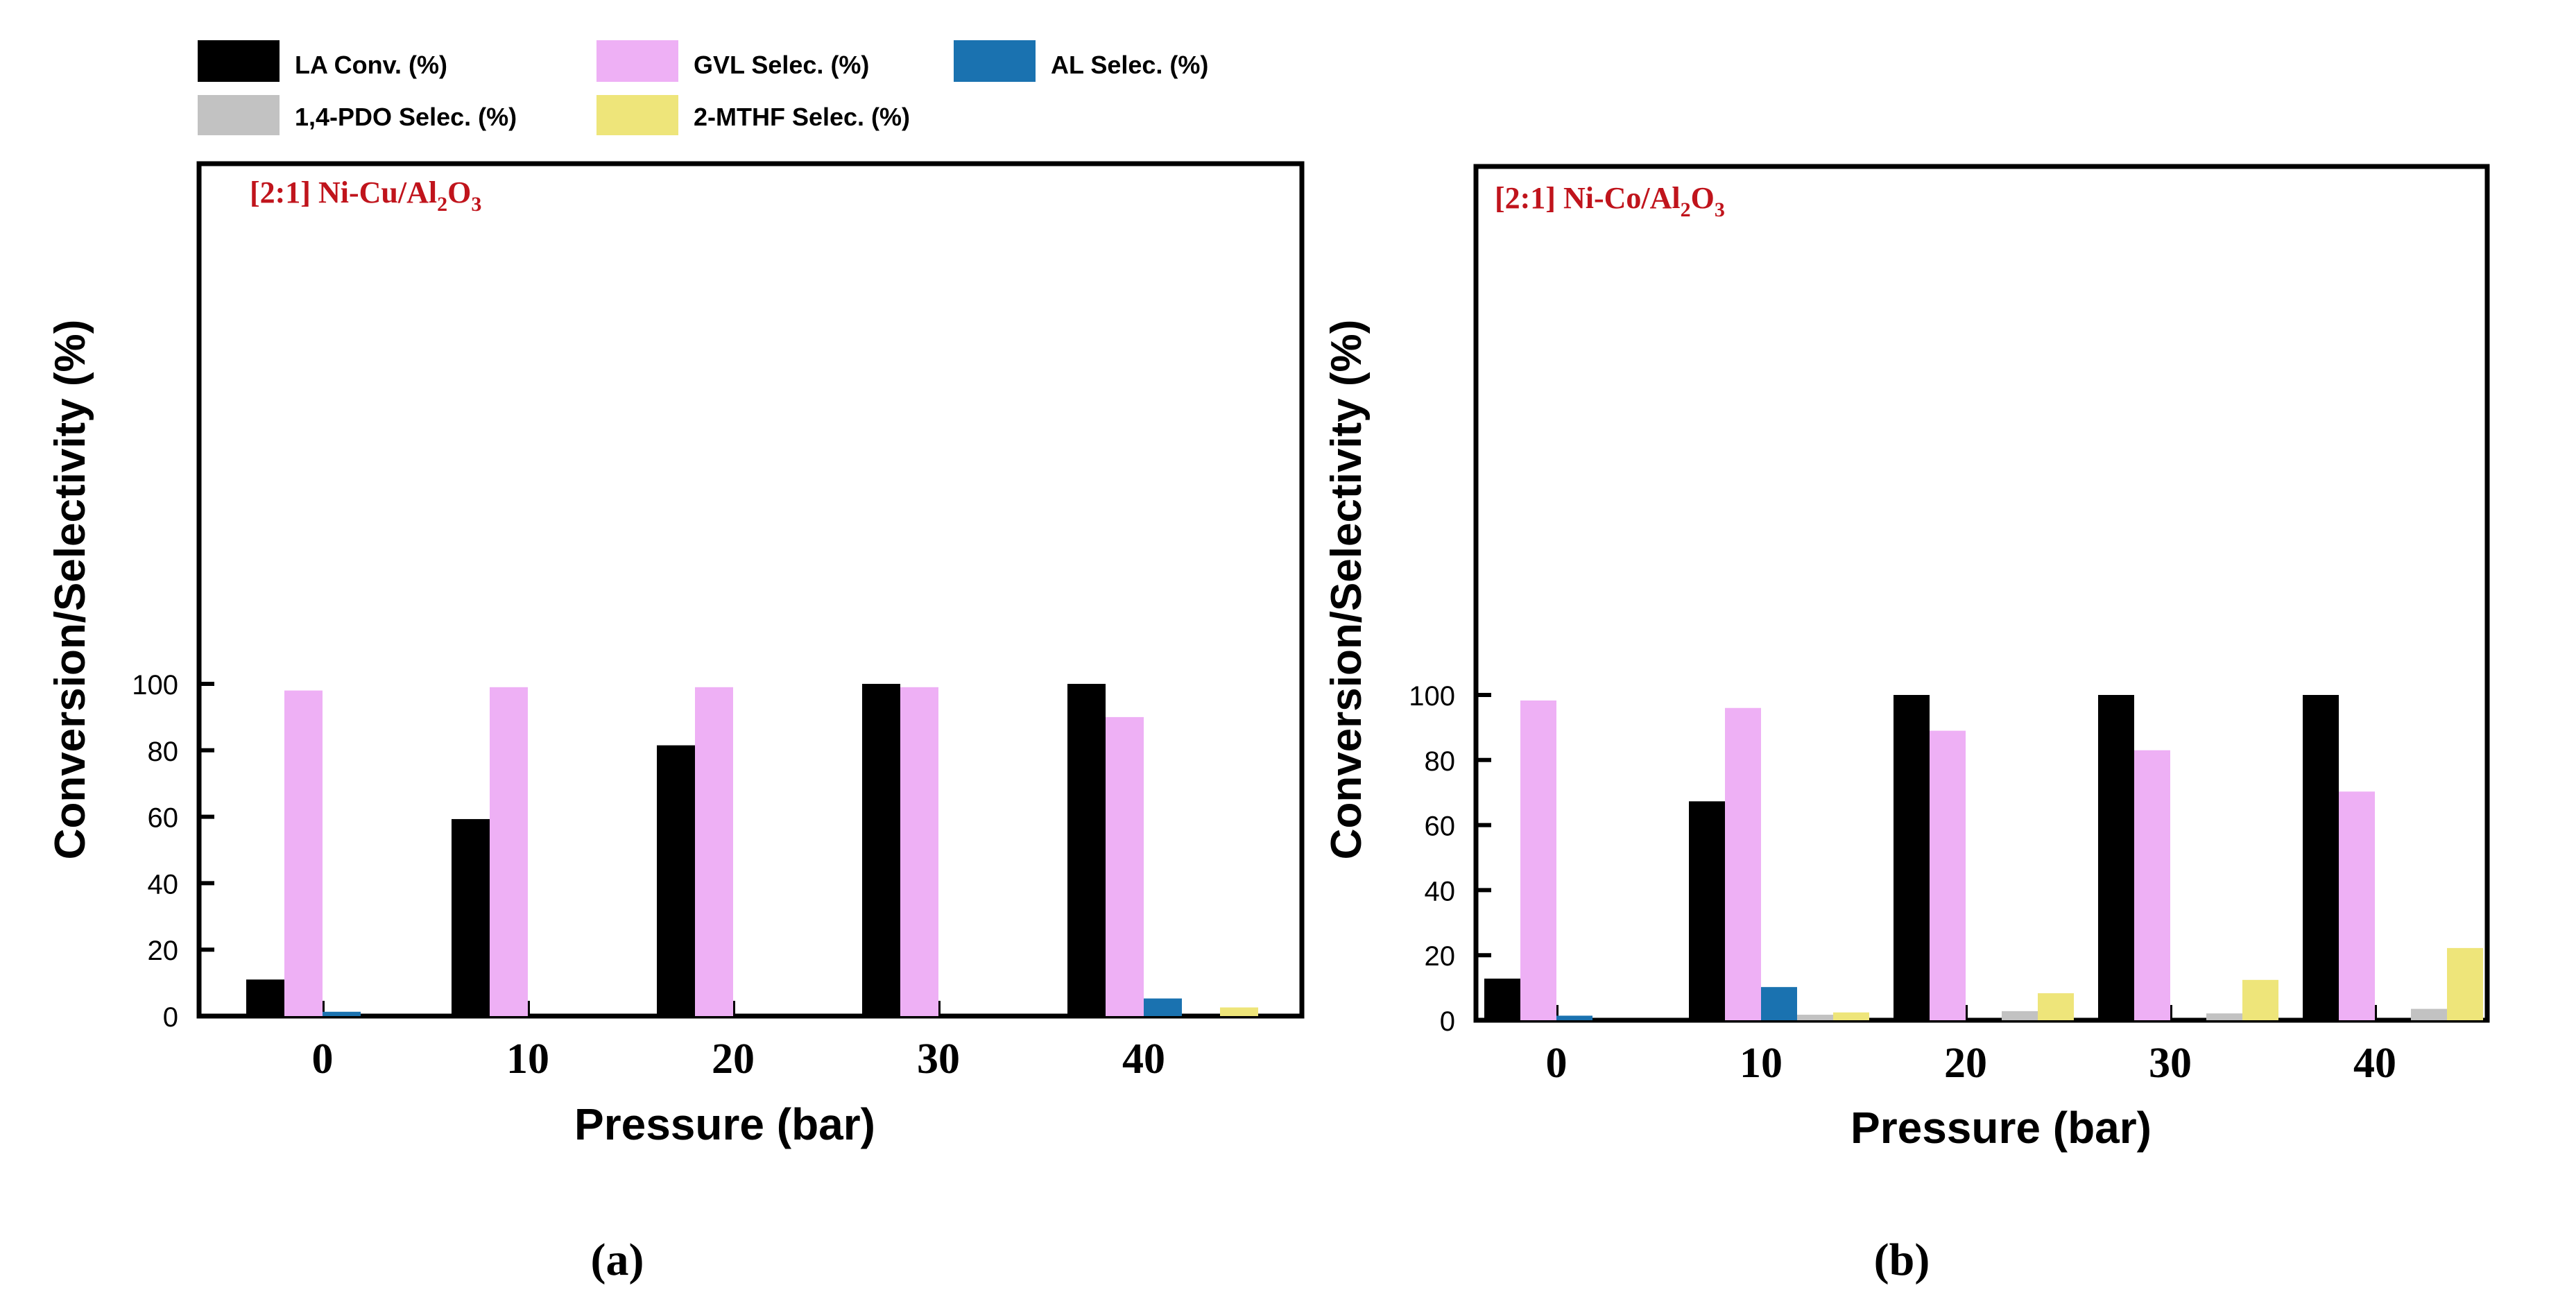  Describe the element at coordinates (163, 884) in the screenshot. I see `y-tick-label-a-40: 40` at that location.